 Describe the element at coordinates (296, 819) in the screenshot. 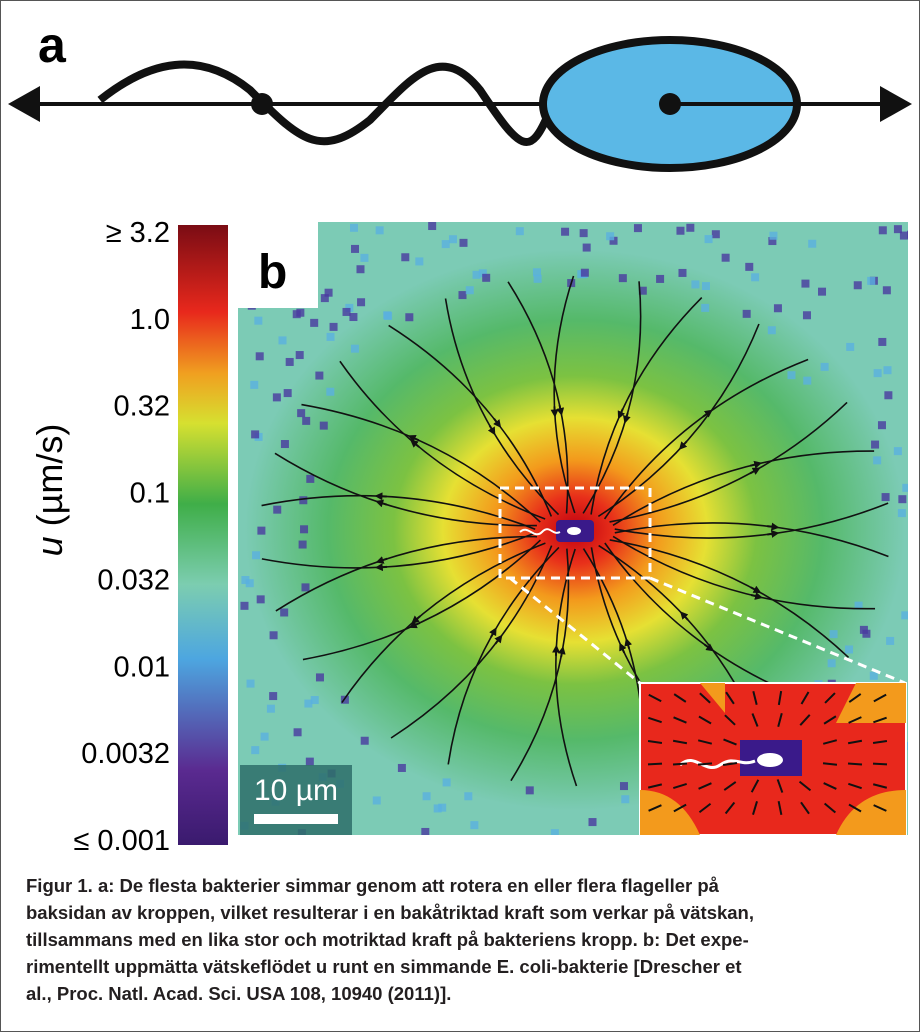

I see `scale-bar` at that location.